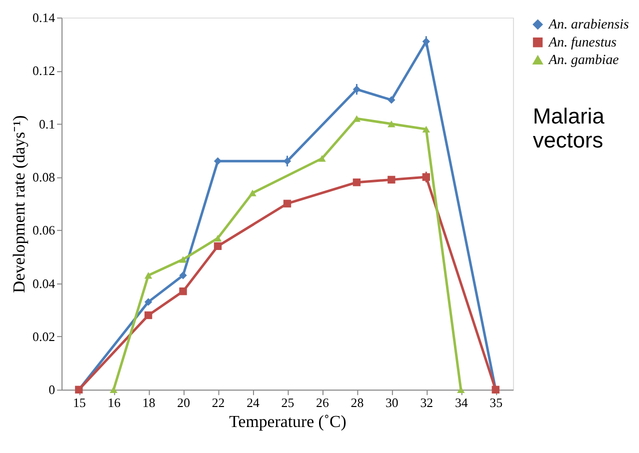 This screenshot has height=453, width=639. What do you see at coordinates (588, 24) in the screenshot?
I see `legend-label: An. arabiensis` at bounding box center [588, 24].